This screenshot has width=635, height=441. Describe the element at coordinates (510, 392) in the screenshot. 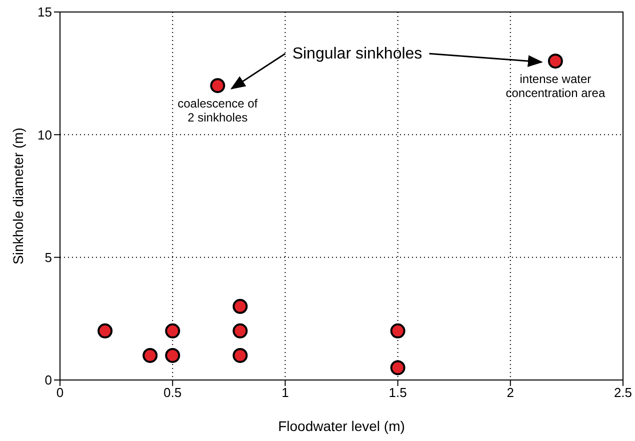

I see `x-tick-label: 2` at that location.